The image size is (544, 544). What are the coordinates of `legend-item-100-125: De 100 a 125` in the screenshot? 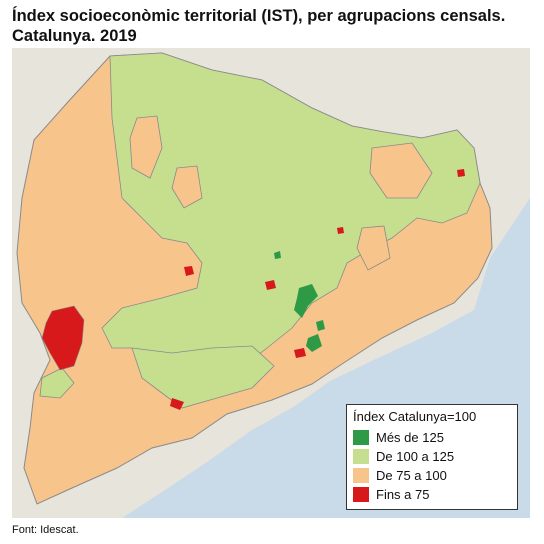 It's located at (432, 456).